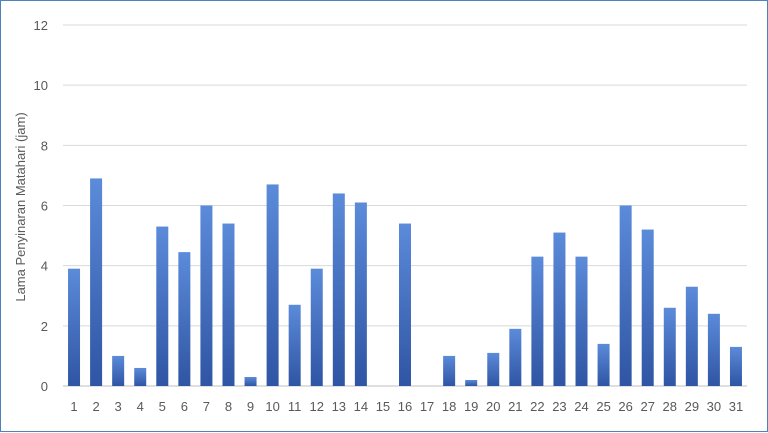 The width and height of the screenshot is (768, 433). What do you see at coordinates (118, 406) in the screenshot?
I see `x-tick-label: 3` at bounding box center [118, 406].